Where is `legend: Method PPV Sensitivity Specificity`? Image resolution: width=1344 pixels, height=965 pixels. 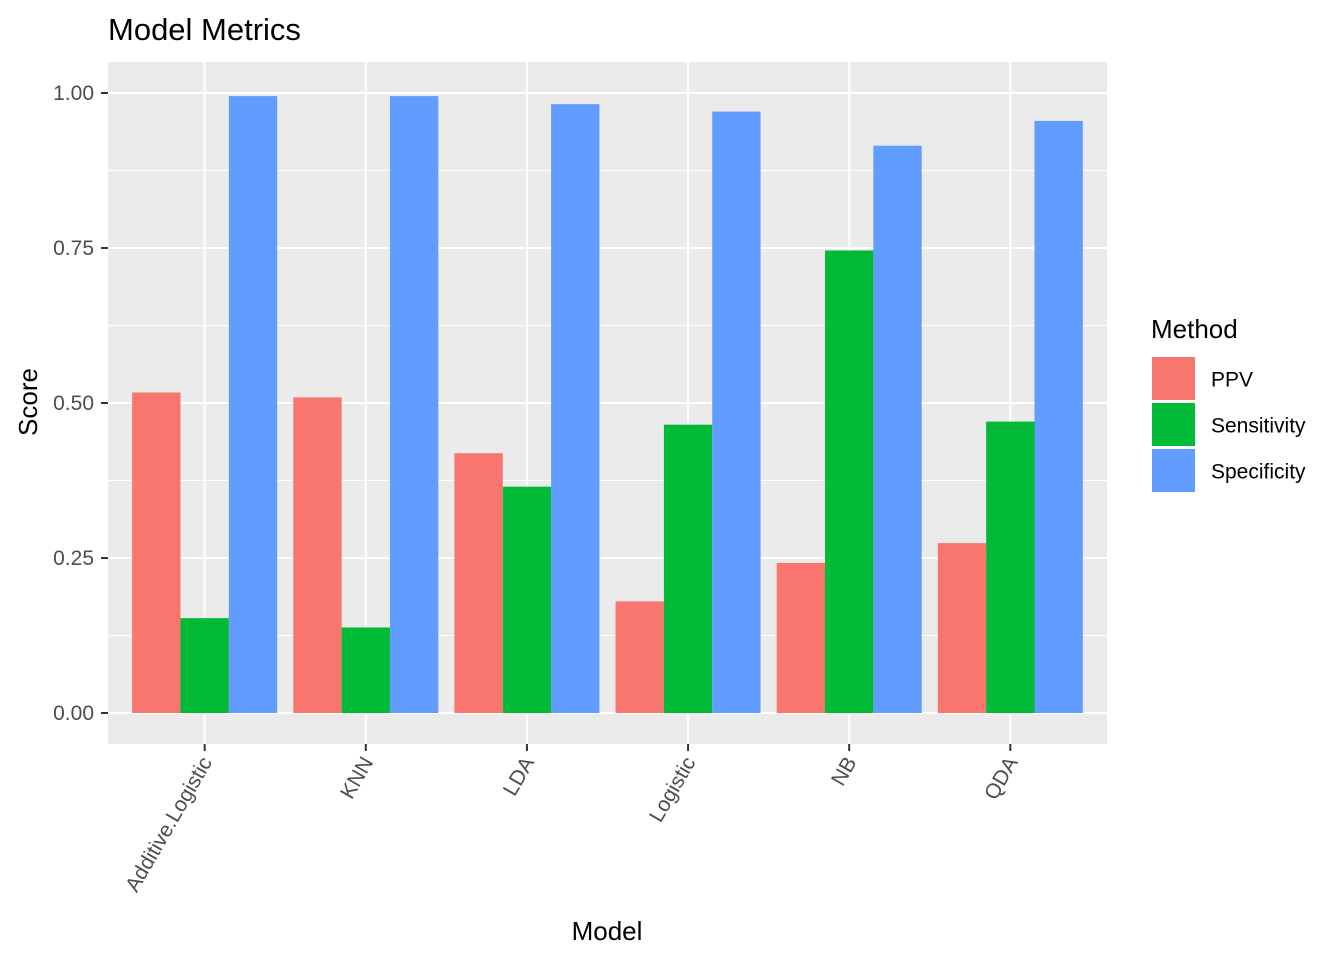
legend: Method PPV Sensitivity Specificity is located at coordinates (1228, 403).